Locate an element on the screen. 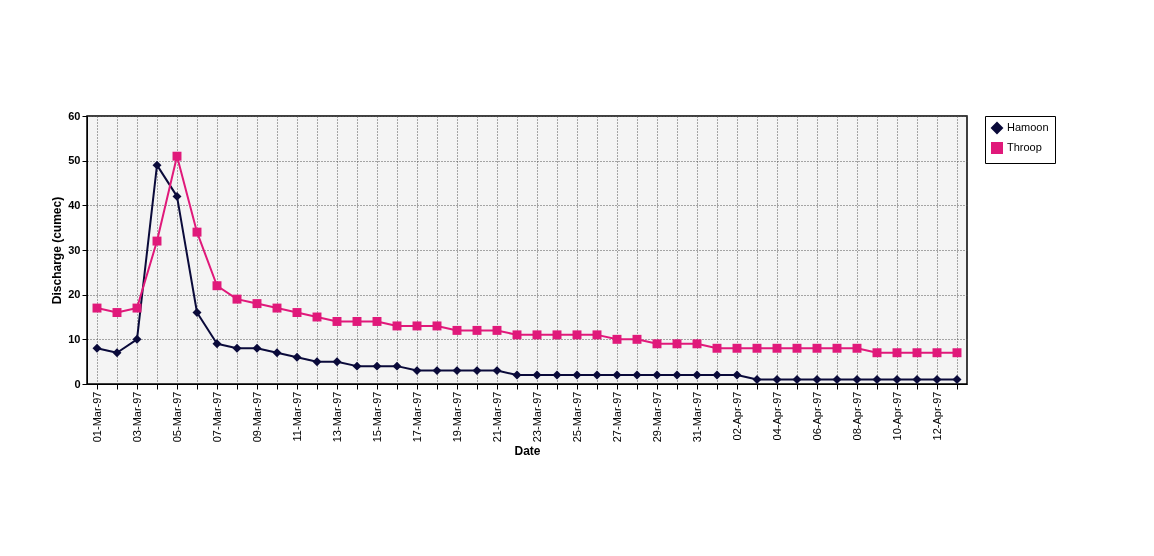 This screenshot has height=556, width=1154. legend-label: Throop is located at coordinates (1024, 147).